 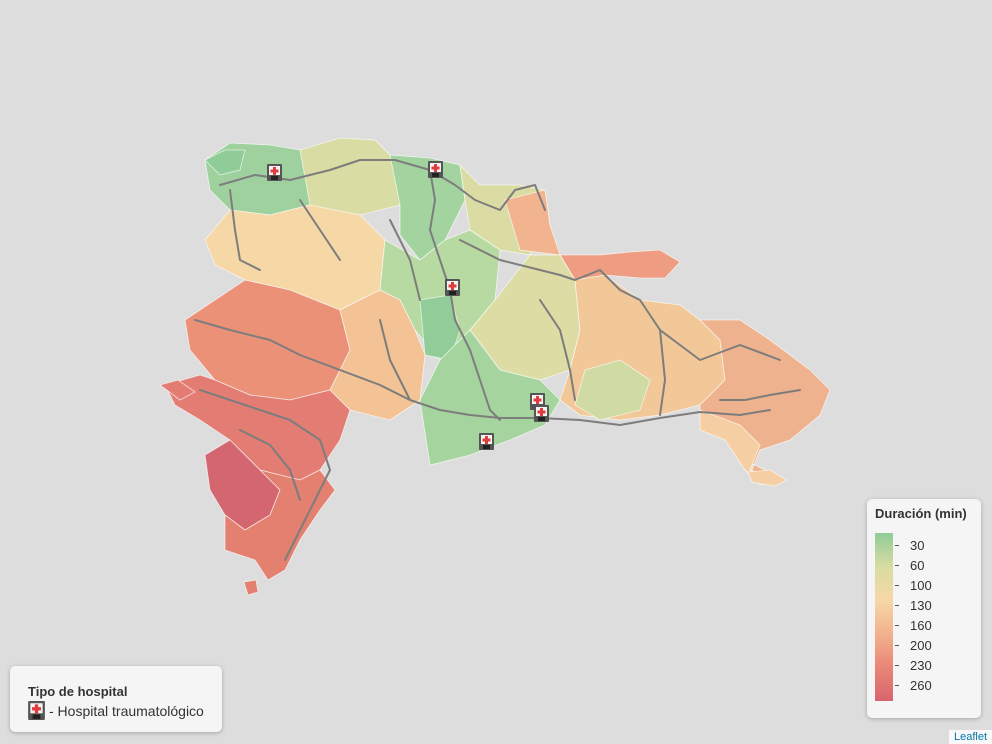 I want to click on hospital-markers, so click(x=408, y=305).